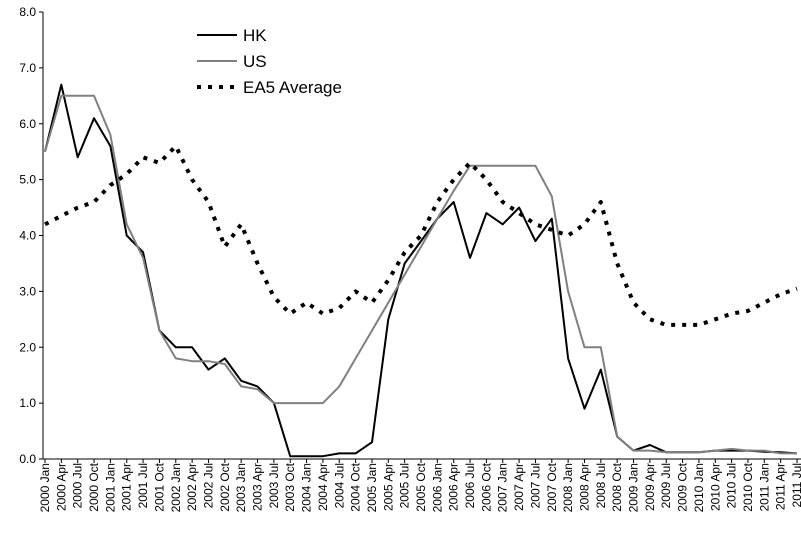 Image resolution: width=801 pixels, height=545 pixels. I want to click on x-tick-label: 2003 Oct, so click(290, 486).